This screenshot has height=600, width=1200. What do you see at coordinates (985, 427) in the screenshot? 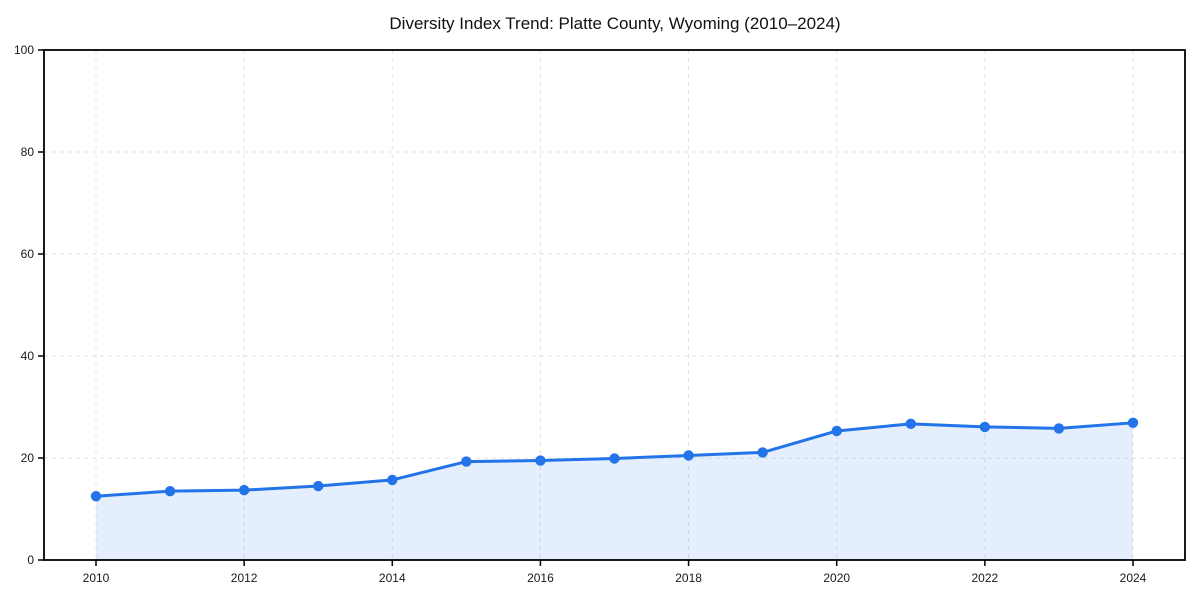
I see `data-point-2022` at bounding box center [985, 427].